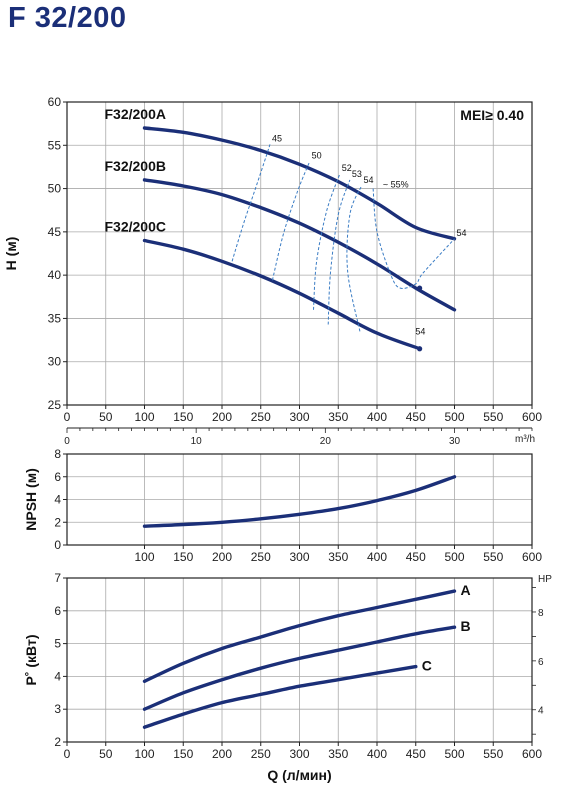  Describe the element at coordinates (525, 439) in the screenshot. I see `secondary-x-unit: m³/h` at that location.